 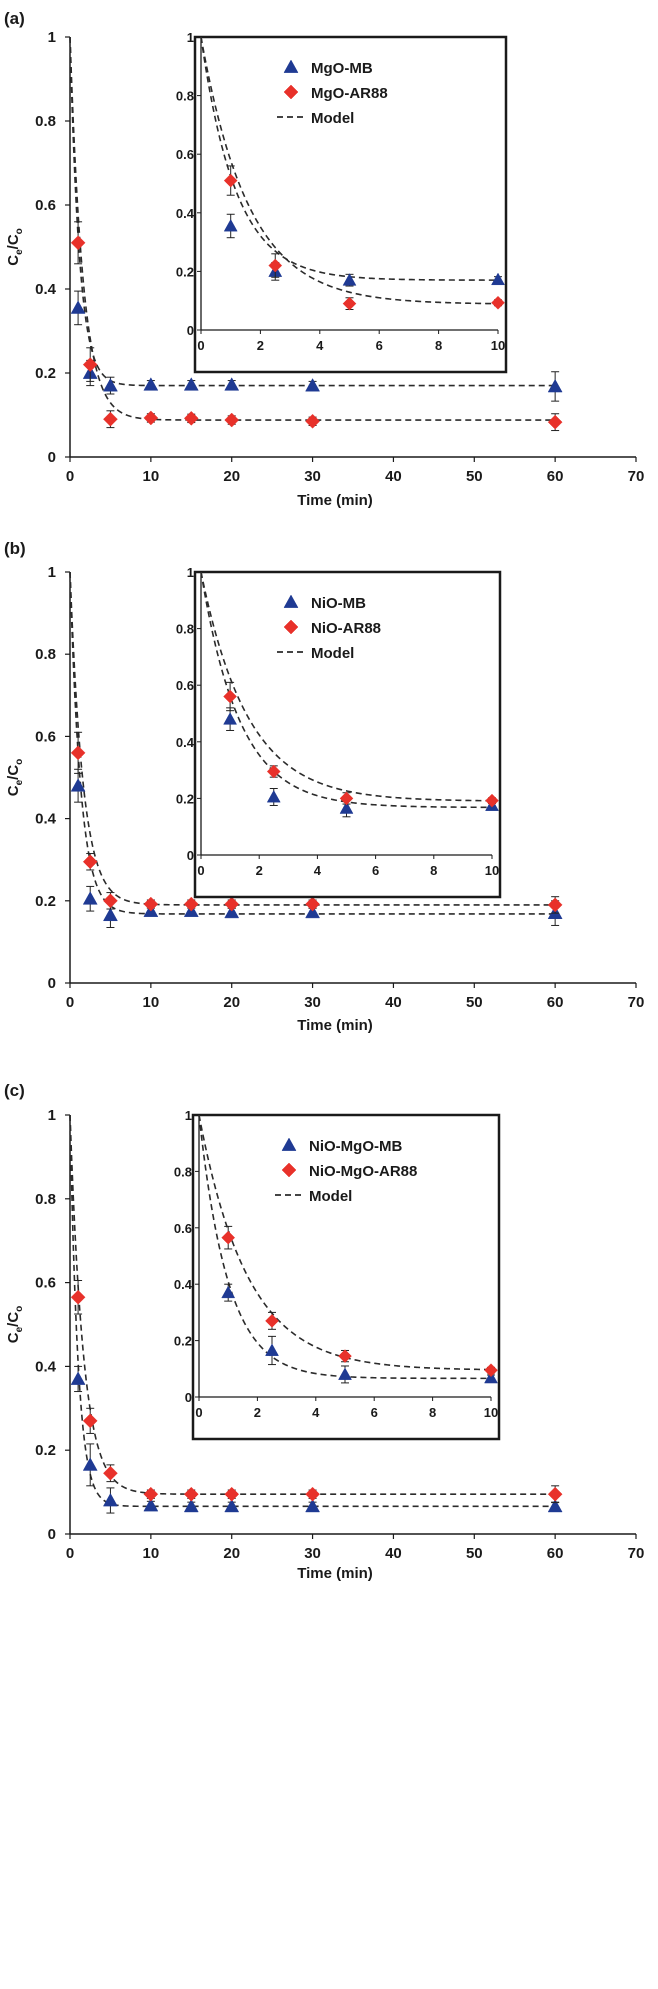 What do you see at coordinates (555, 1002) in the screenshot?
I see `x-tick-label: 60` at bounding box center [555, 1002].